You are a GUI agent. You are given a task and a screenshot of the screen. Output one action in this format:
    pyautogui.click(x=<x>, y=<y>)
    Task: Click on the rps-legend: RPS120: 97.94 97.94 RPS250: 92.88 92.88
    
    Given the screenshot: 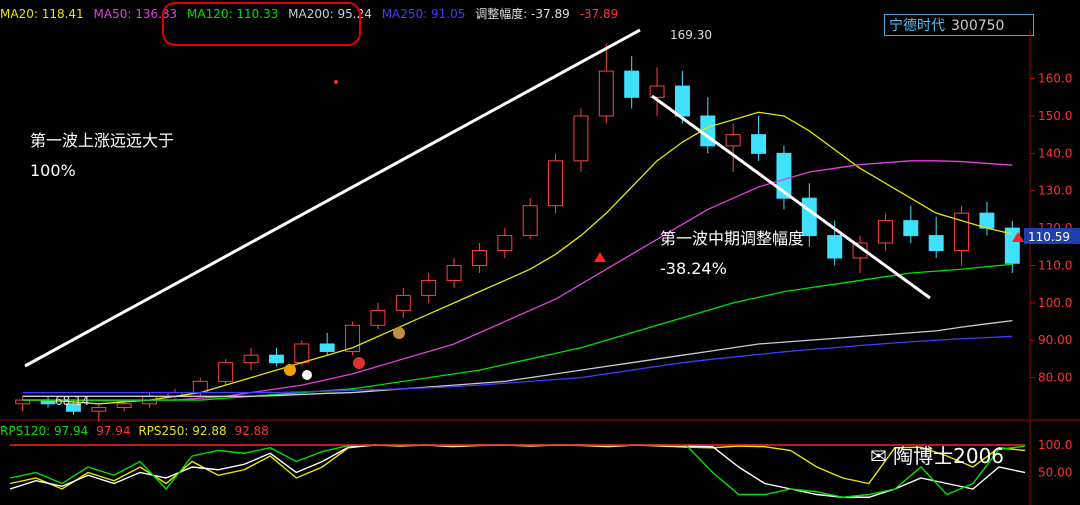 What is the action you would take?
    pyautogui.click(x=136, y=431)
    